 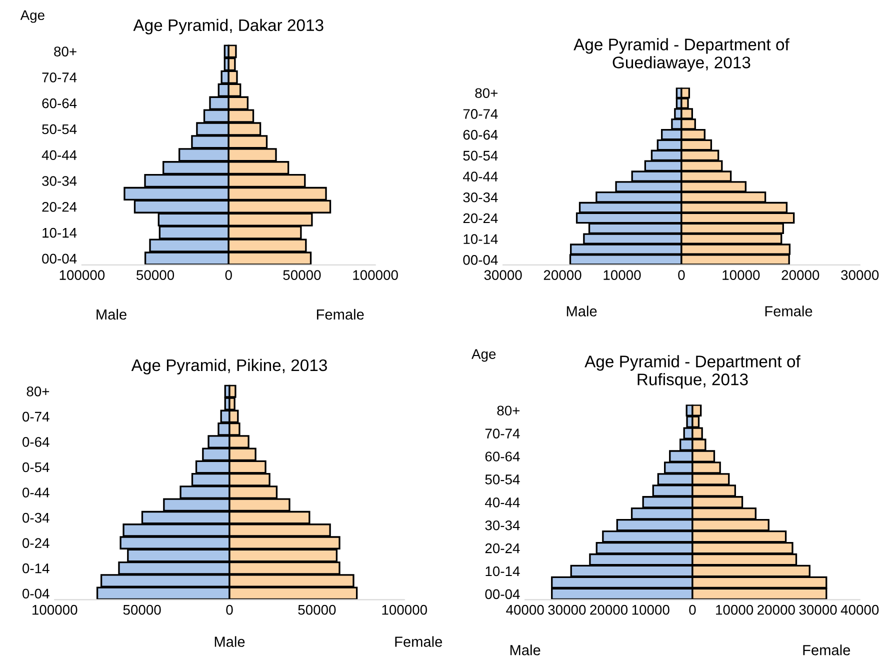 What do you see at coordinates (228, 26) in the screenshot?
I see `chart-title: Age Pyramid, Dakar 2013` at bounding box center [228, 26].